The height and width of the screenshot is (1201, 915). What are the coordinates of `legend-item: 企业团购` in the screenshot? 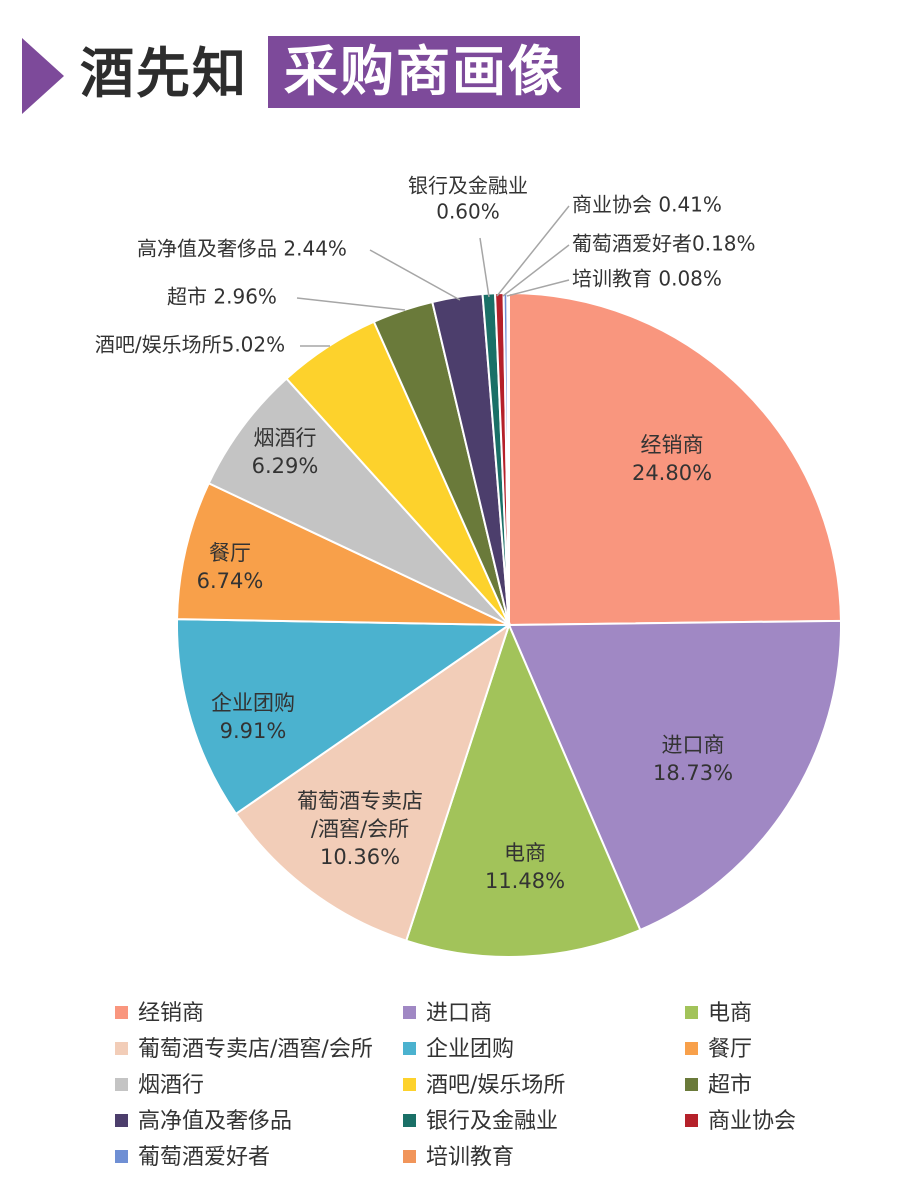 It's located at (458, 1050).